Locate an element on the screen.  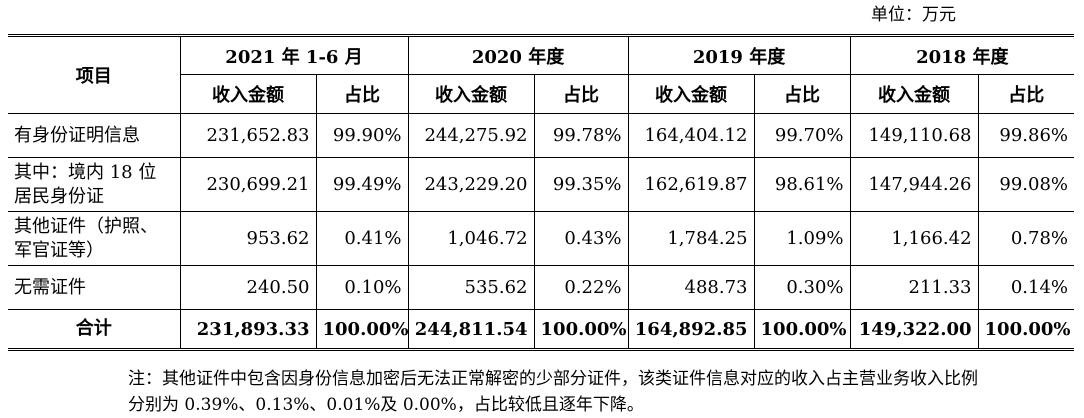
table-cell: 147,944.26 is located at coordinates (914, 184).